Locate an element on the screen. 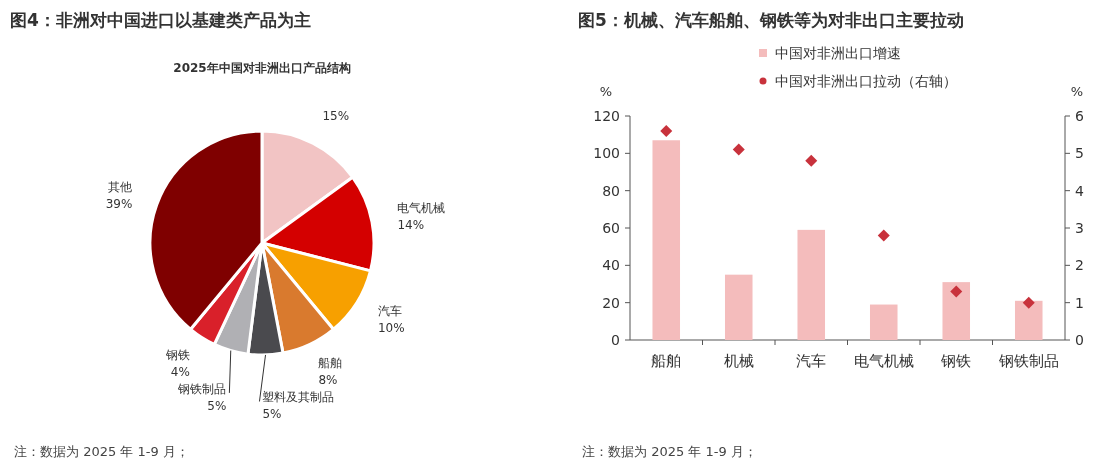  slice-label: 其他 is located at coordinates (120, 186).